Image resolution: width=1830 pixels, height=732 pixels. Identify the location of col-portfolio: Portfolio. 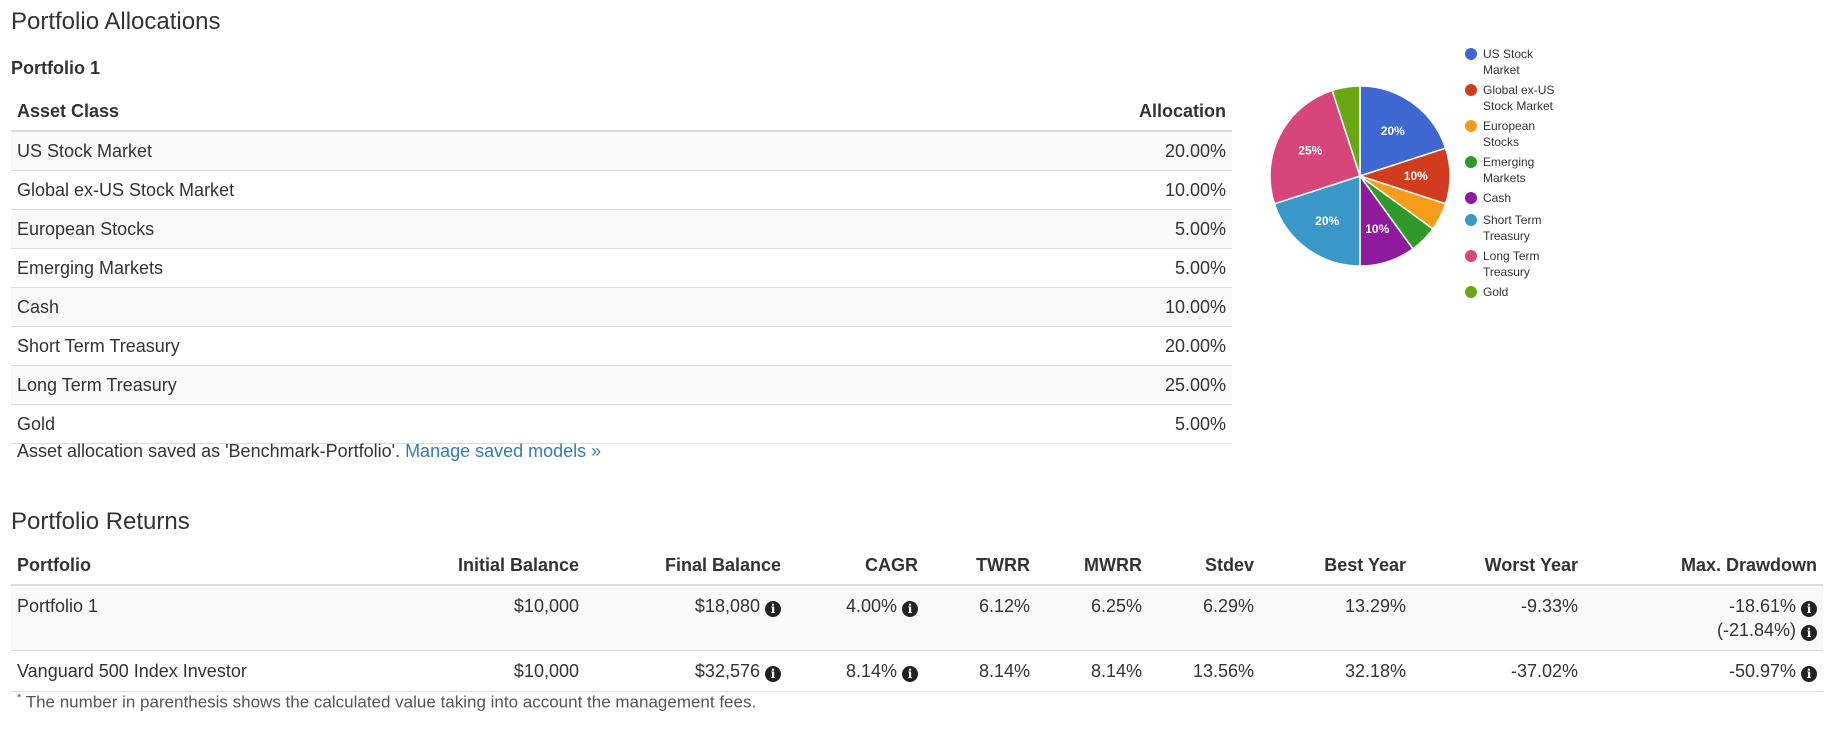
(192, 566).